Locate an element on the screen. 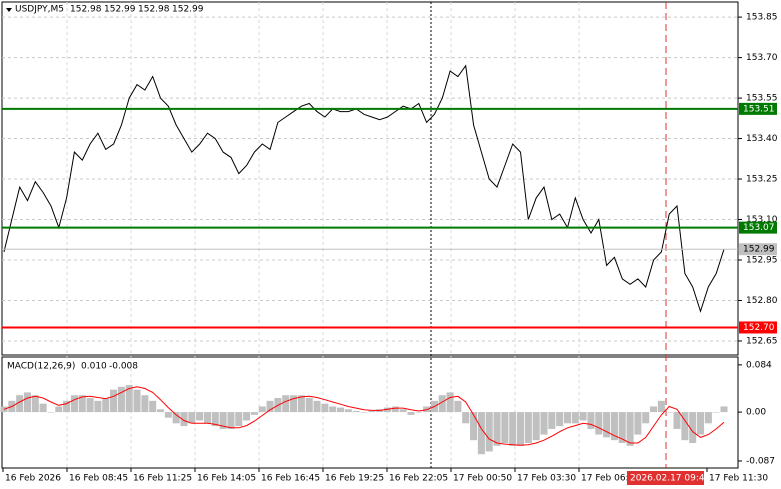 The image size is (781, 489). ohlc-low: 152.98 is located at coordinates (154, 10).